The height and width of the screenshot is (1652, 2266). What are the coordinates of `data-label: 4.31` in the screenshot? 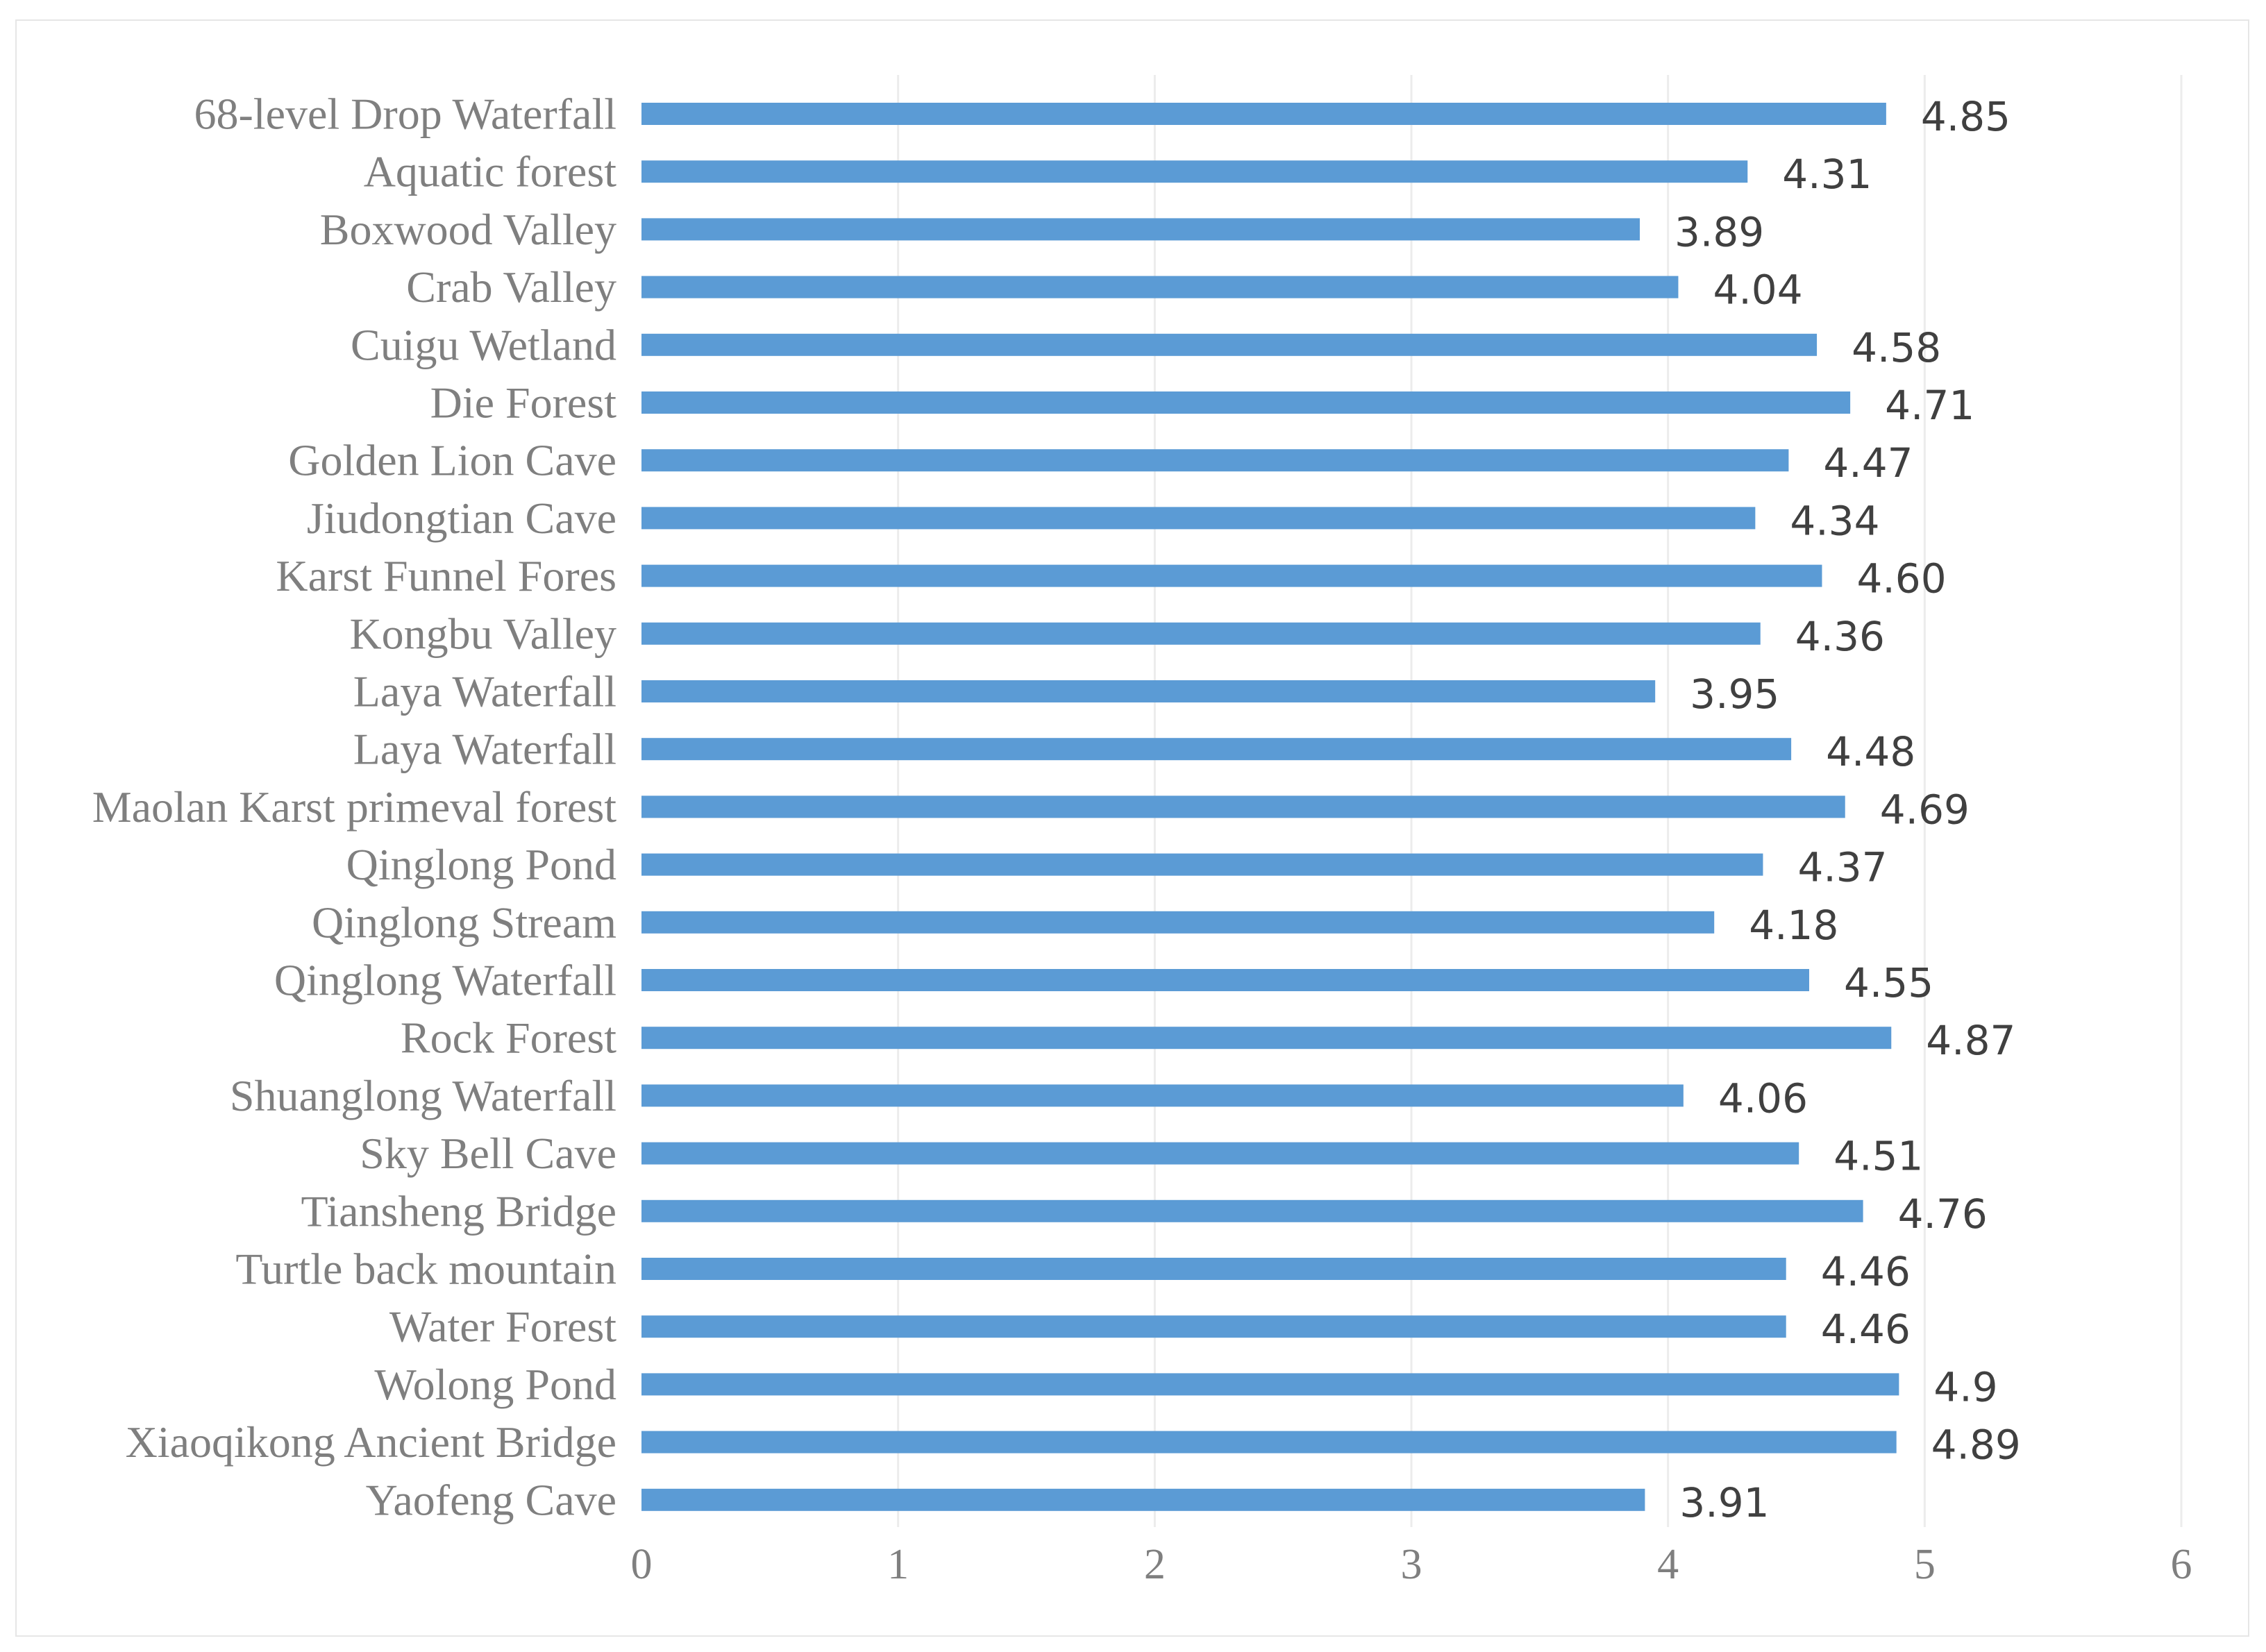 It's located at (1827, 174).